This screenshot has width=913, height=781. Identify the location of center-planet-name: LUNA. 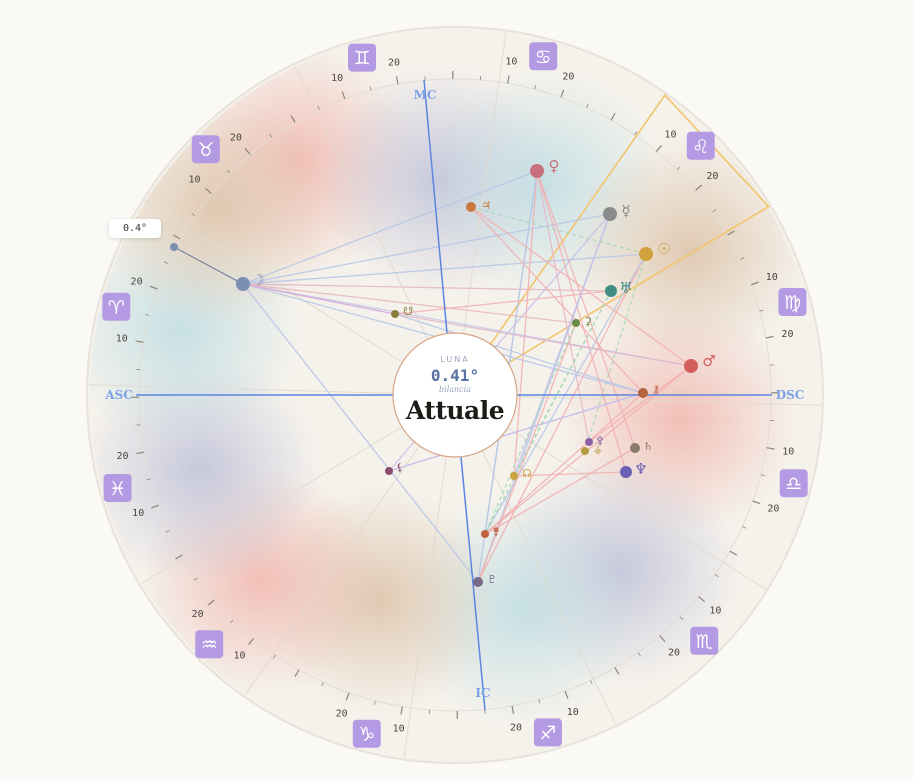
(455, 359).